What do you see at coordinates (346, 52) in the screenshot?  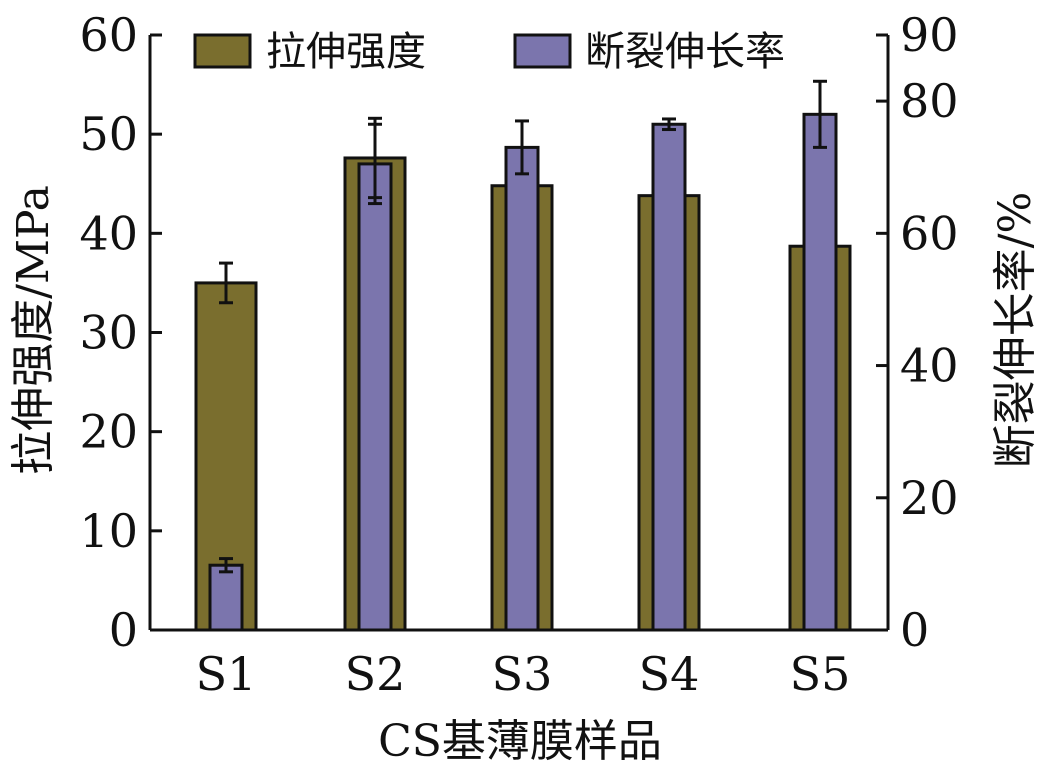 I see `legend-label-tensile: 拉伸强度` at bounding box center [346, 52].